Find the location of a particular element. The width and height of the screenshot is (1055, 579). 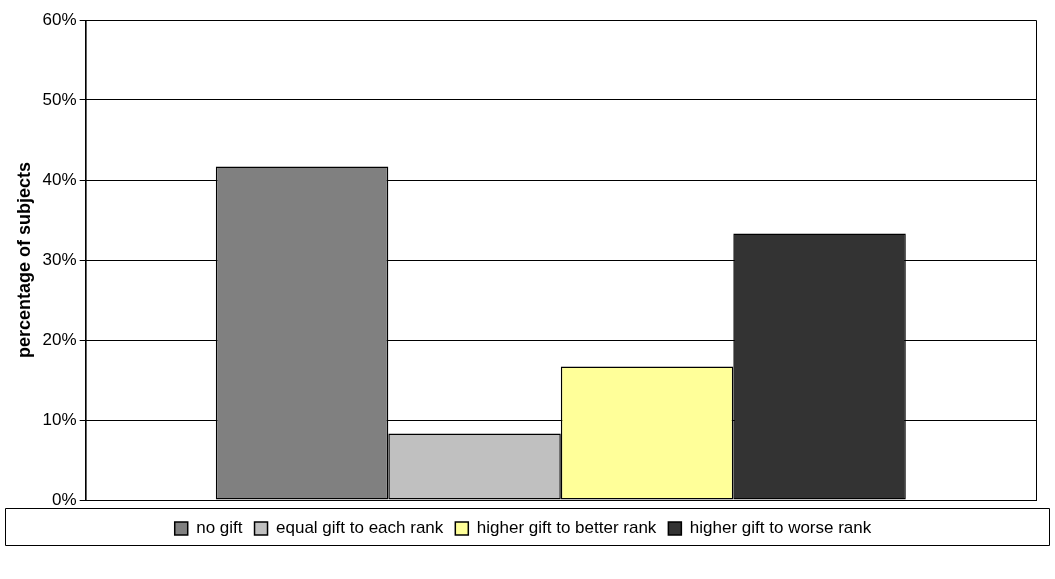

y-tick-label: 40% is located at coordinates (59, 179).